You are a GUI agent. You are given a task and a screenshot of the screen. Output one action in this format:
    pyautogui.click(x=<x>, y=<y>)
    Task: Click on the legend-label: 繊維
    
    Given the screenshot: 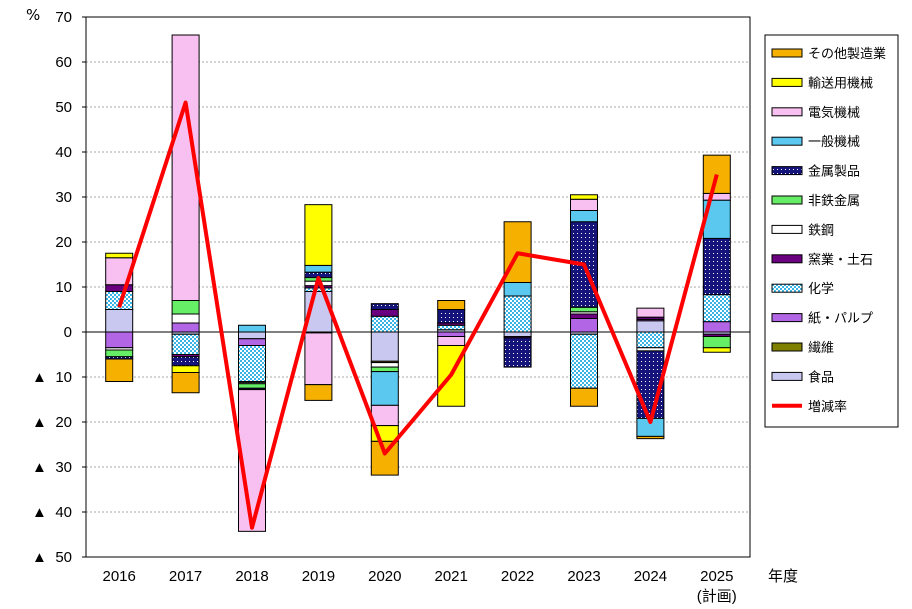 What is the action you would take?
    pyautogui.click(x=821, y=348)
    